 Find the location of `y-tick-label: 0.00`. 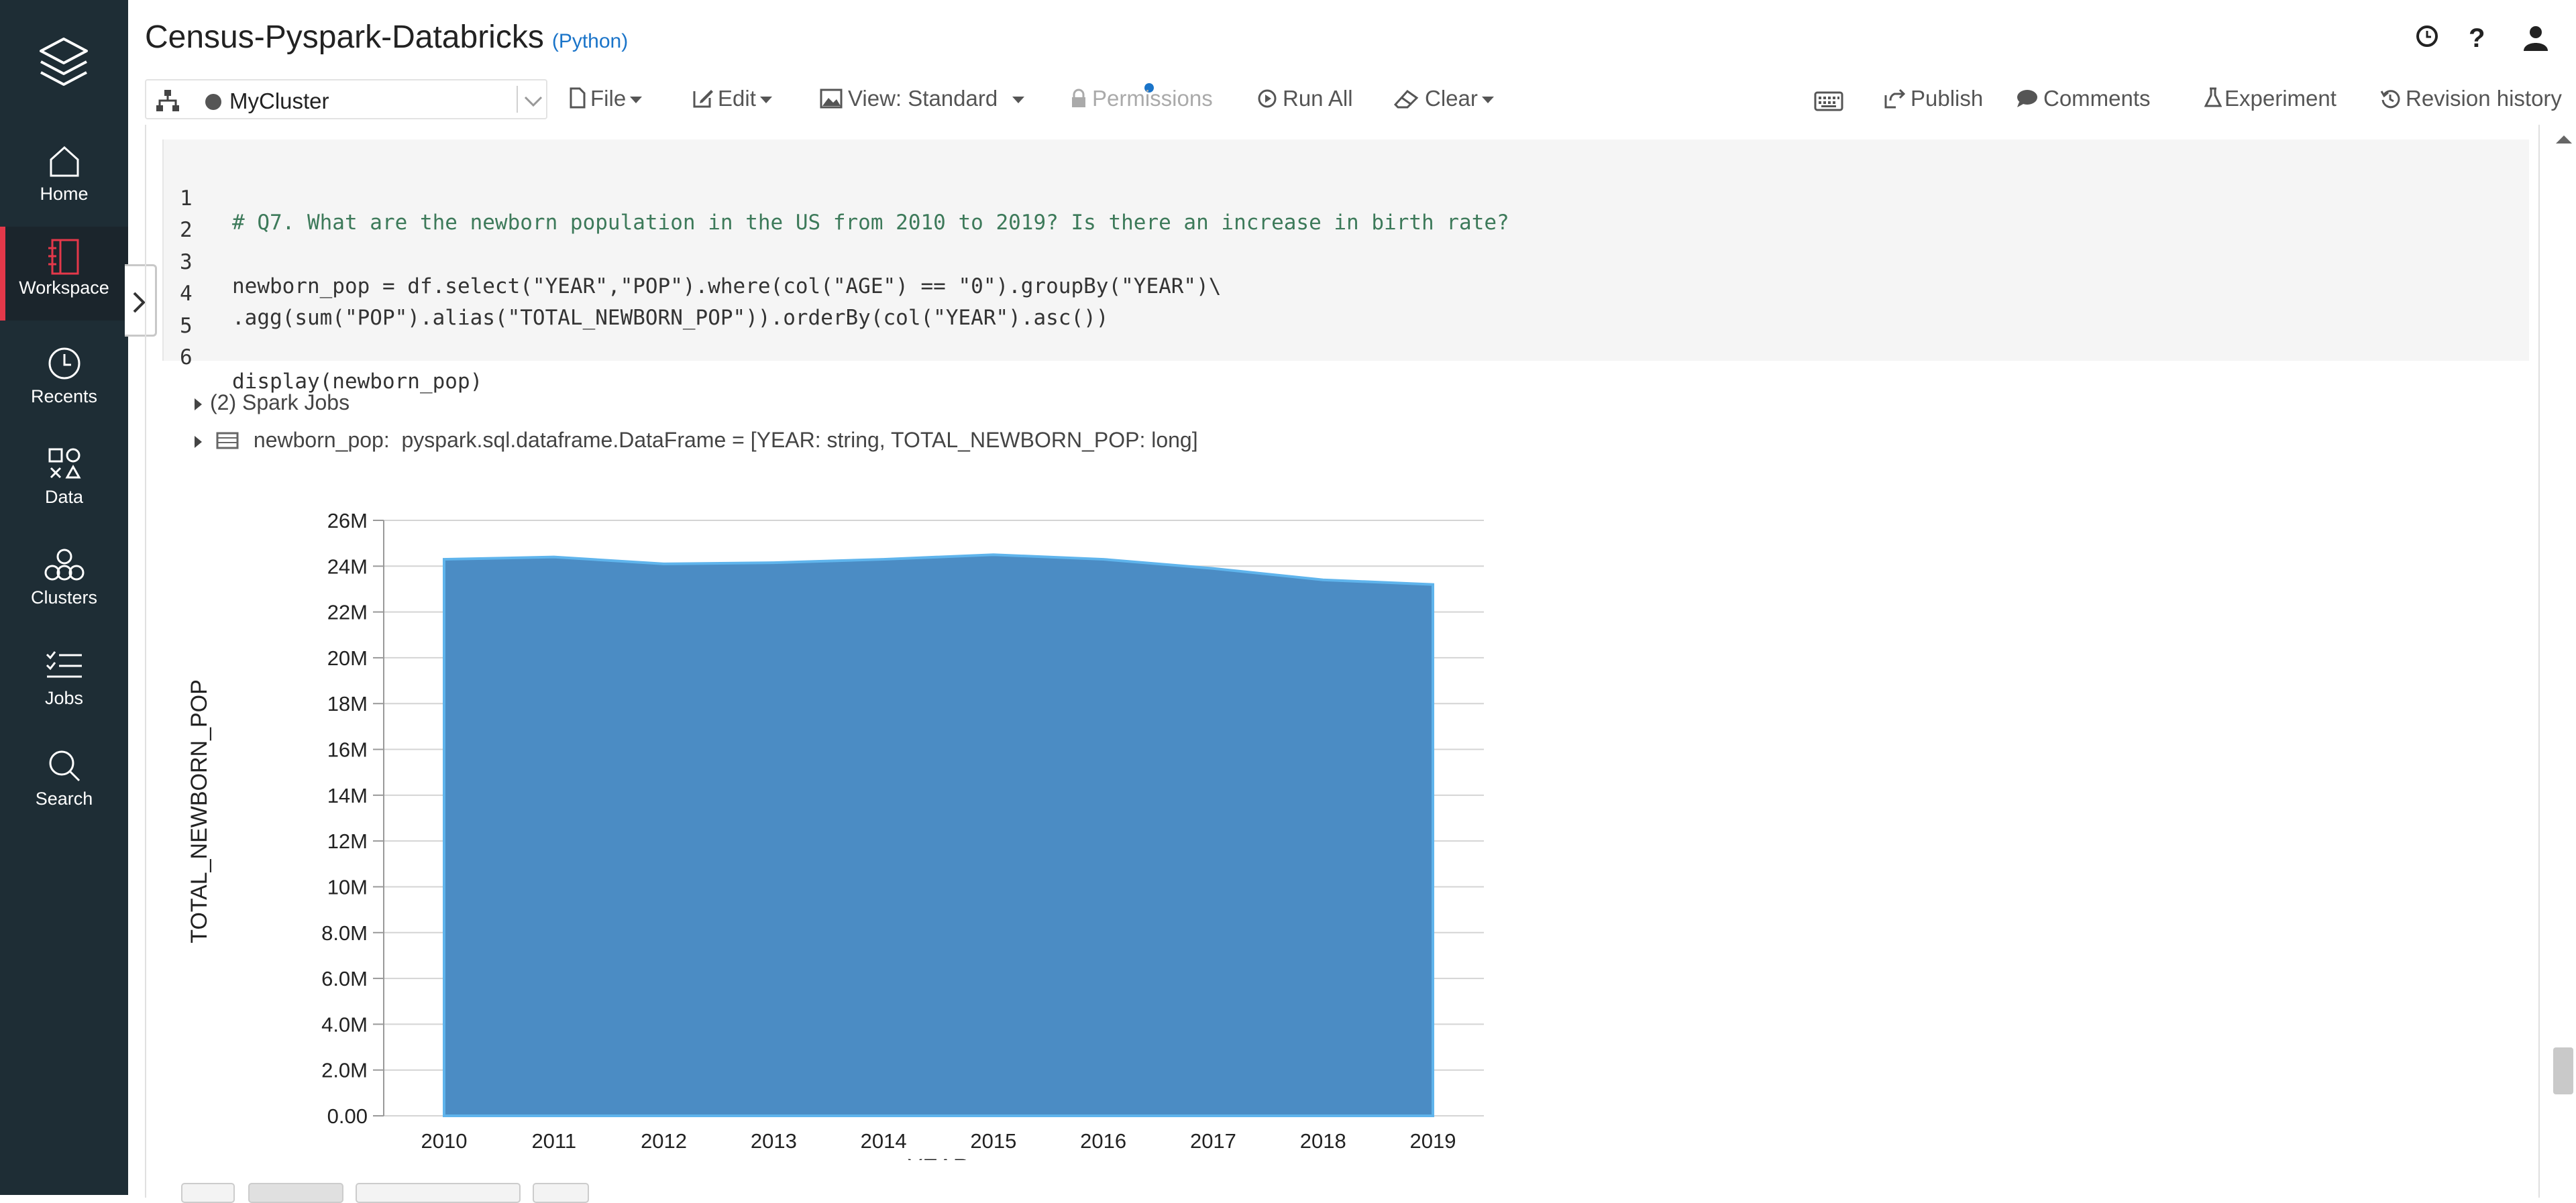

y-tick-label: 0.00 is located at coordinates (347, 1116).